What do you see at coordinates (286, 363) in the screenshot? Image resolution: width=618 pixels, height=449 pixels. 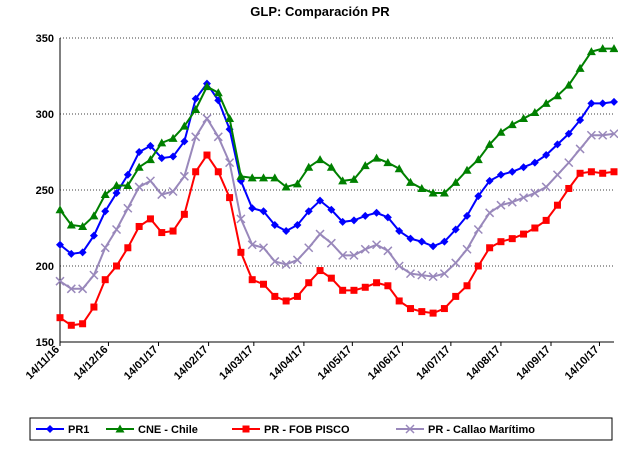 I see `x-tick-label: 14/04/17` at bounding box center [286, 363].